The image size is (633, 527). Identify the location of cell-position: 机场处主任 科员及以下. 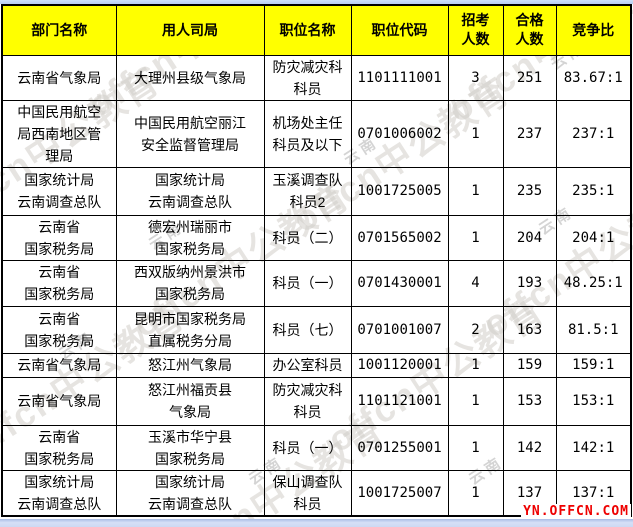
(307, 133).